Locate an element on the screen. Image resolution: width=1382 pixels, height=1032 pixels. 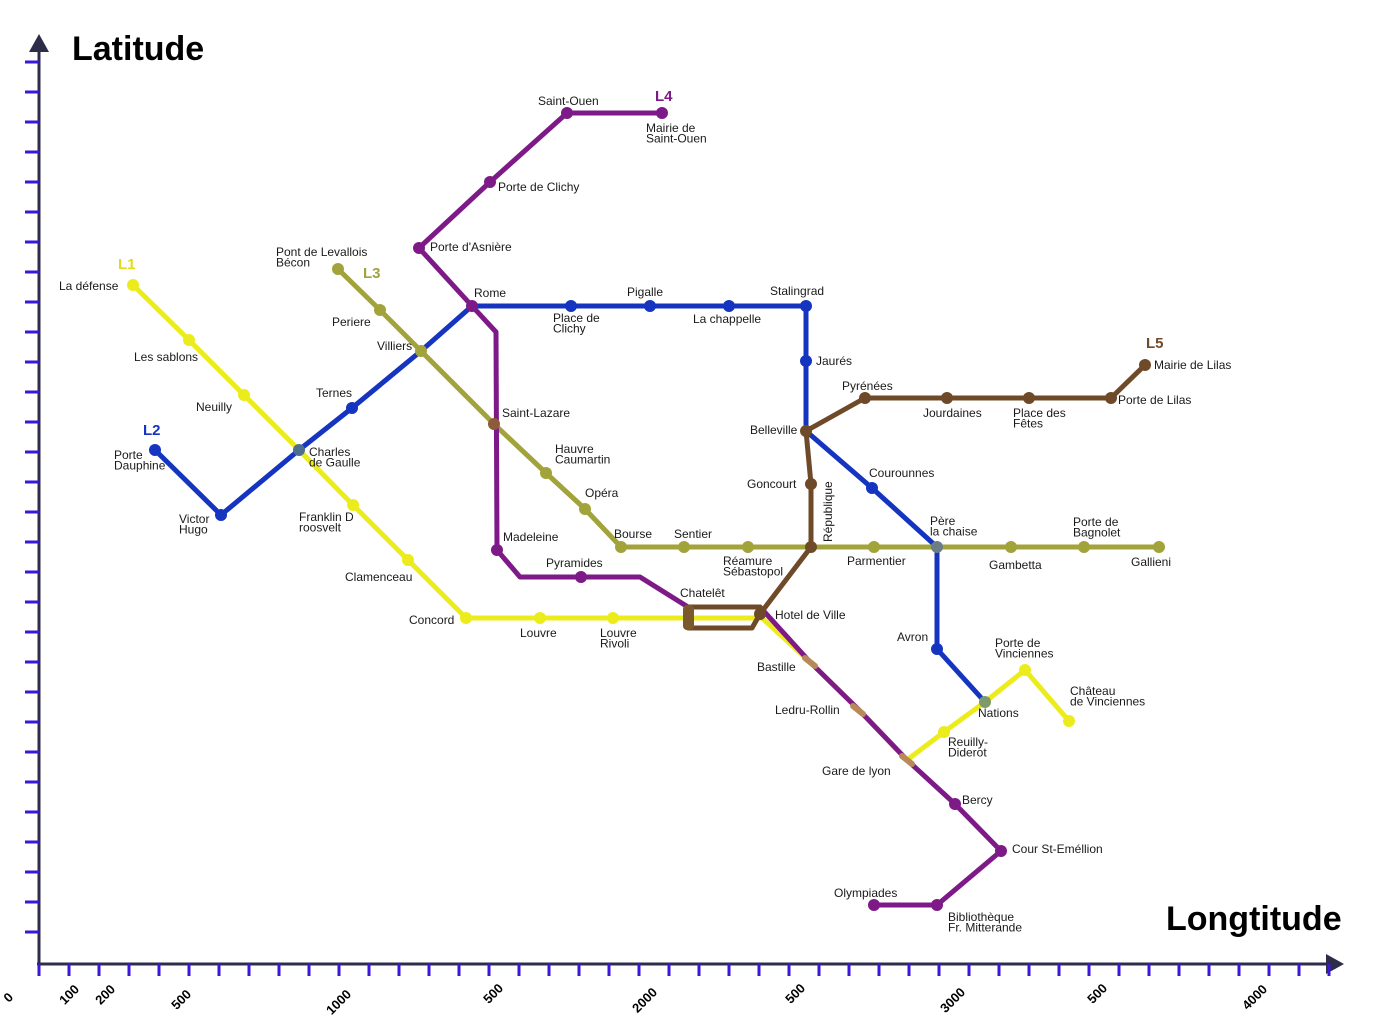
station-label: Louvre Rivoli is located at coordinates (618, 638).